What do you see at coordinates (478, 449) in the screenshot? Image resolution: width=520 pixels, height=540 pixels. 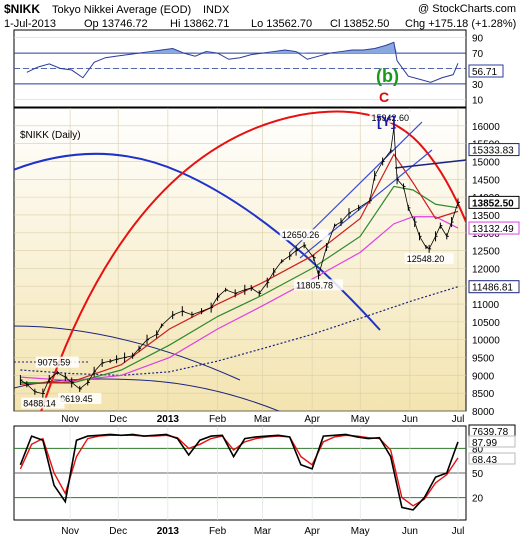 I see `stochastic-tick-label: 80` at bounding box center [478, 449].